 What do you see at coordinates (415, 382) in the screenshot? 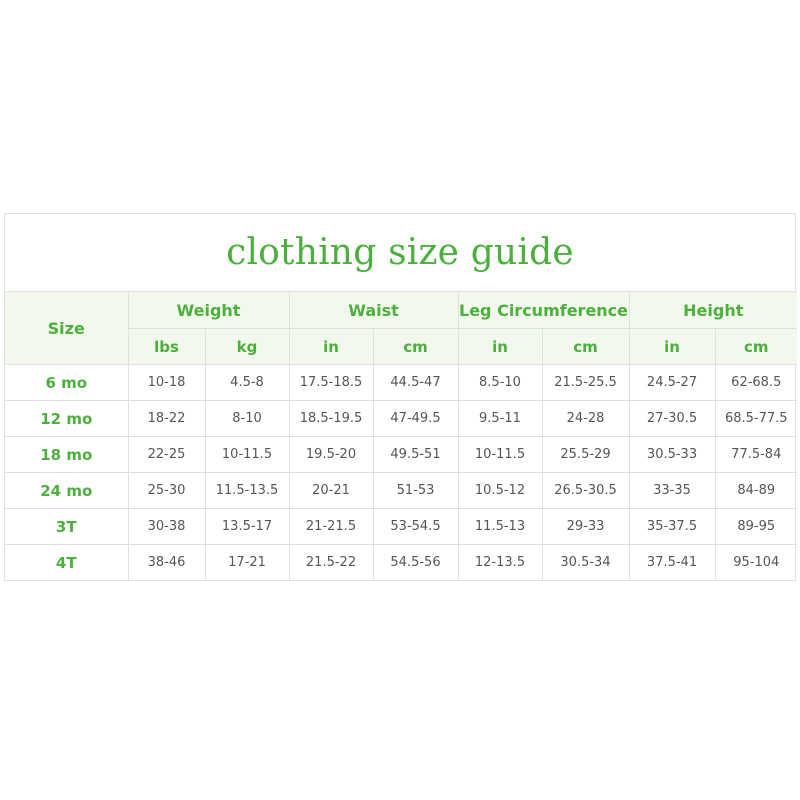
I see `table-cell: 44.5-47` at bounding box center [415, 382].